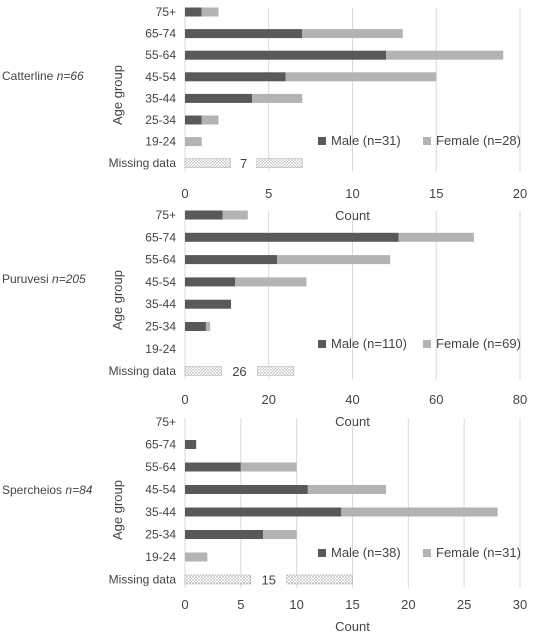  I want to click on site-n: n=84, so click(78, 490).